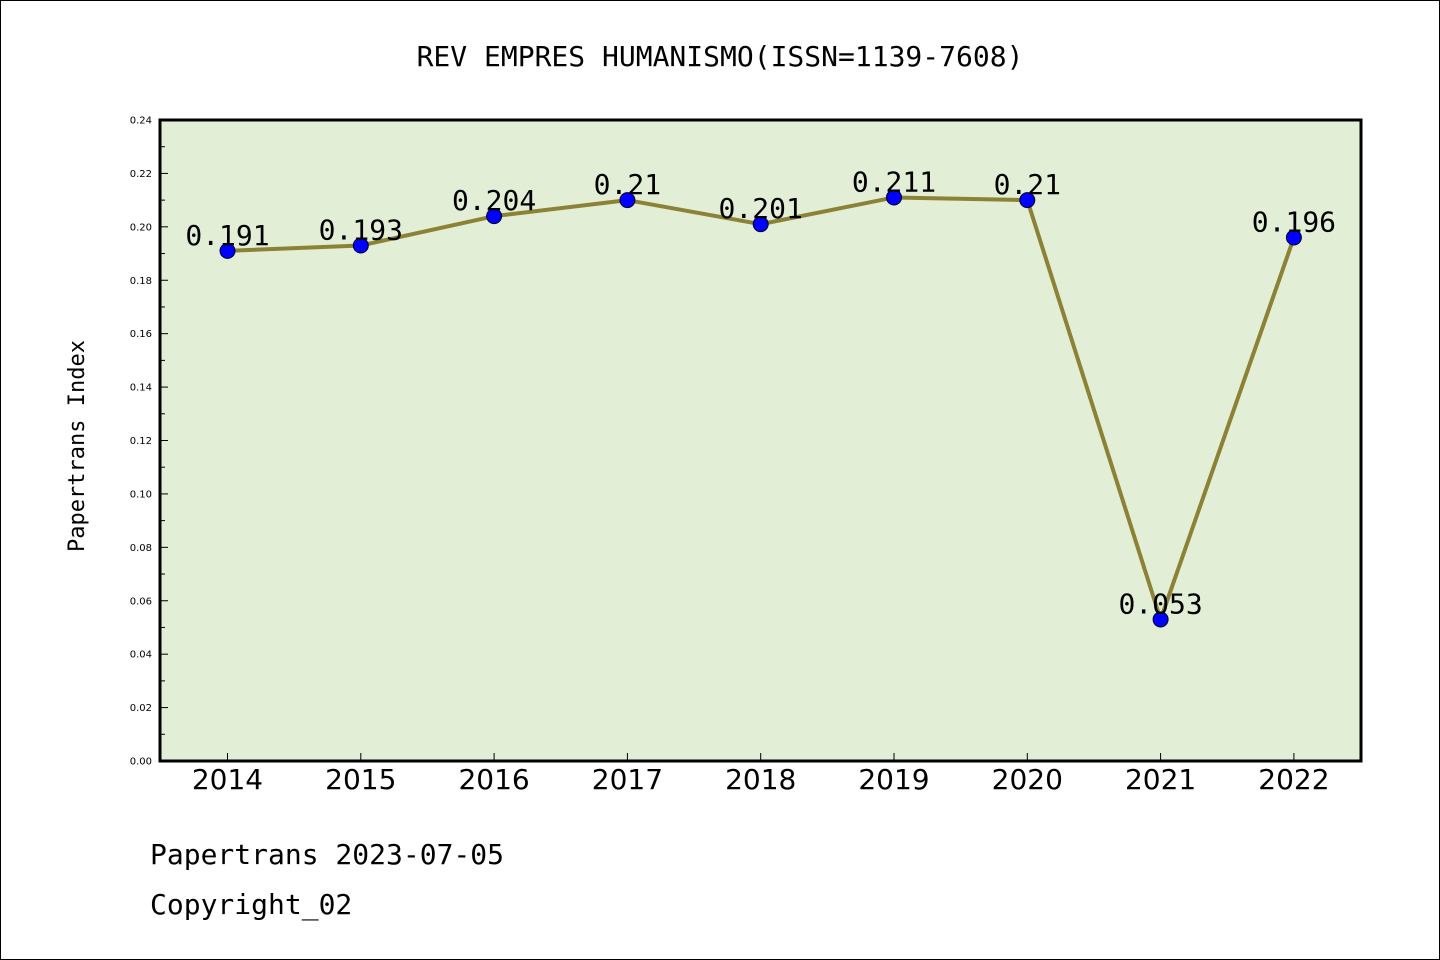  Describe the element at coordinates (141, 762) in the screenshot. I see `y-tick-label: 0.00` at that location.